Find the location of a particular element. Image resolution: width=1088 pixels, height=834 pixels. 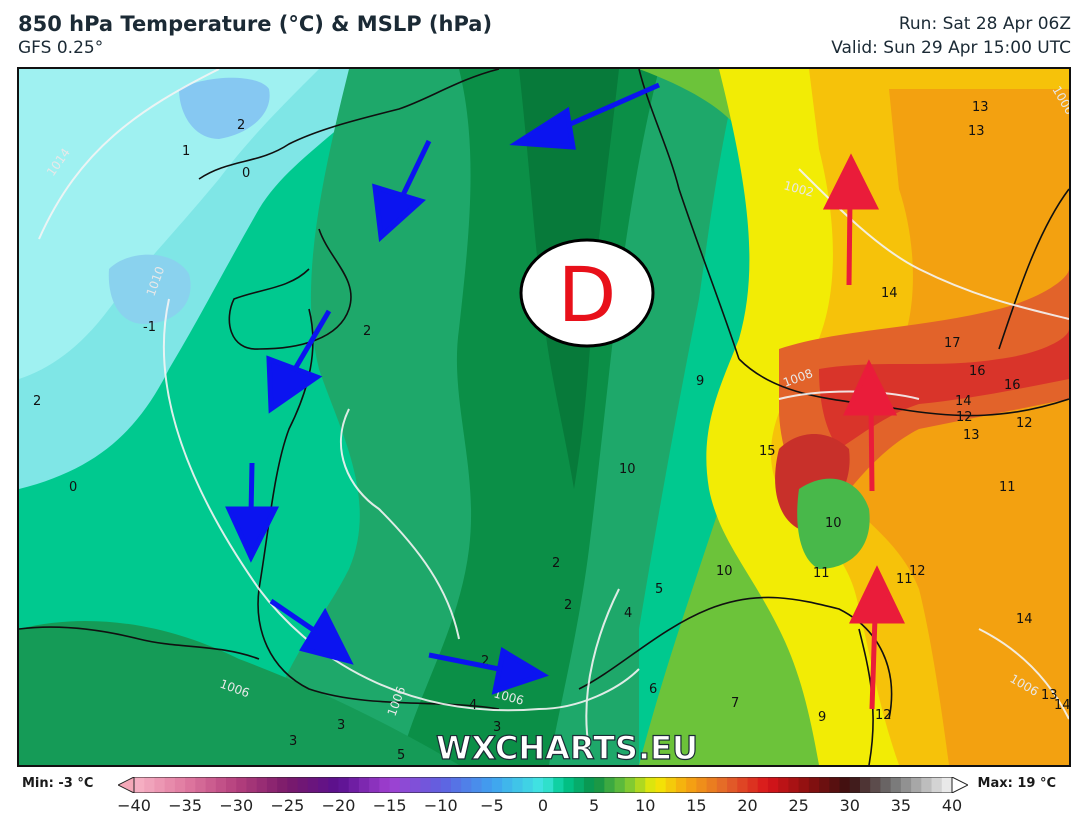

border-east is located at coordinates (1033, 269).